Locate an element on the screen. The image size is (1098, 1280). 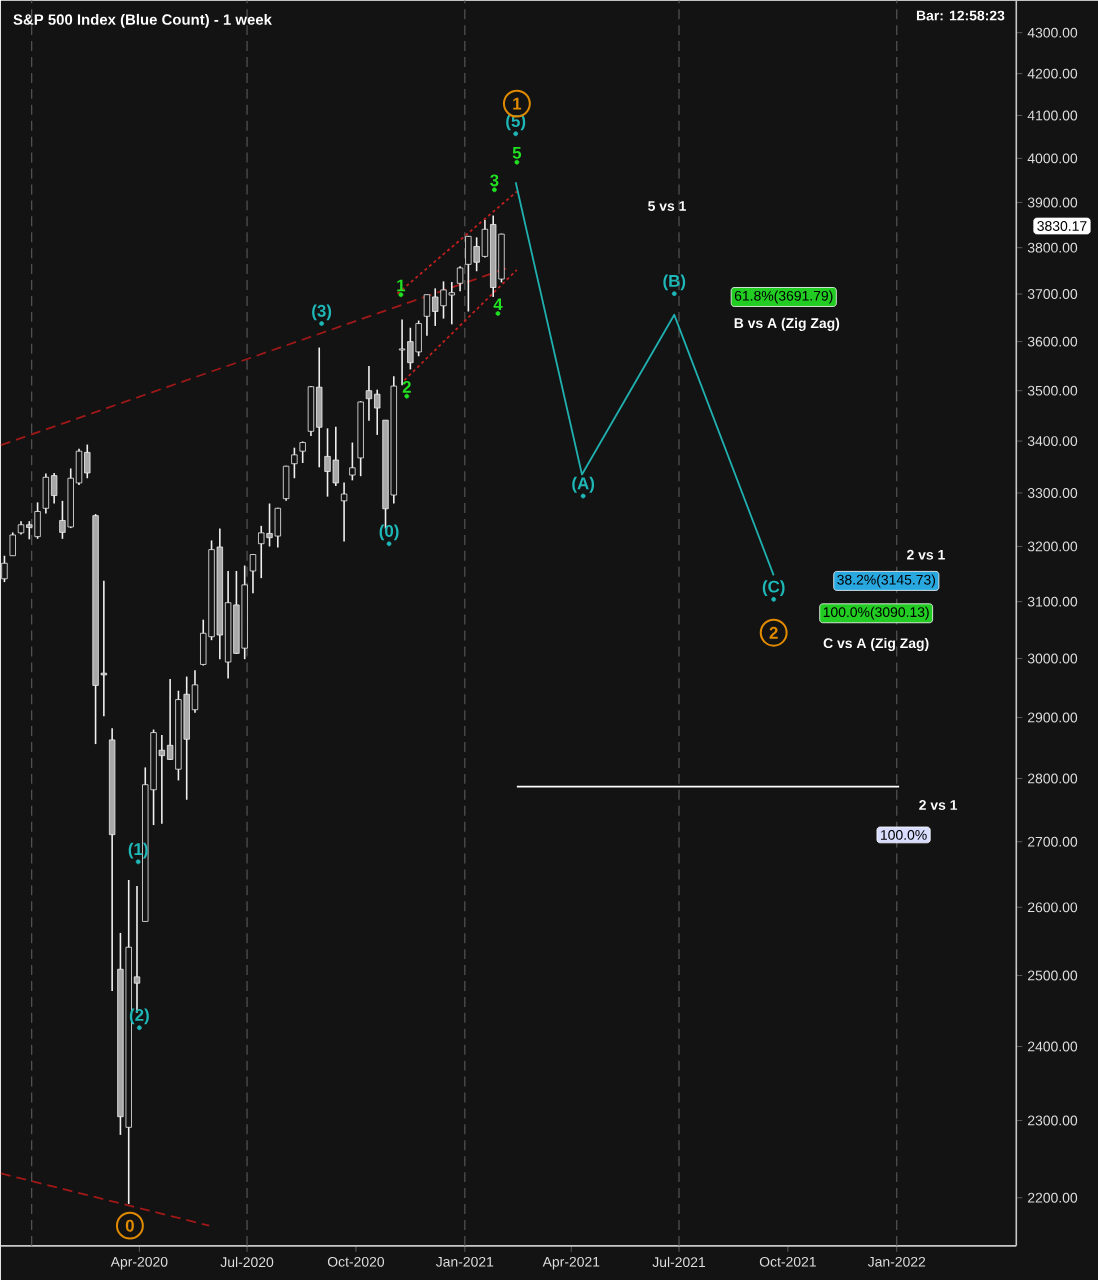
series-label: (B) is located at coordinates (674, 282).